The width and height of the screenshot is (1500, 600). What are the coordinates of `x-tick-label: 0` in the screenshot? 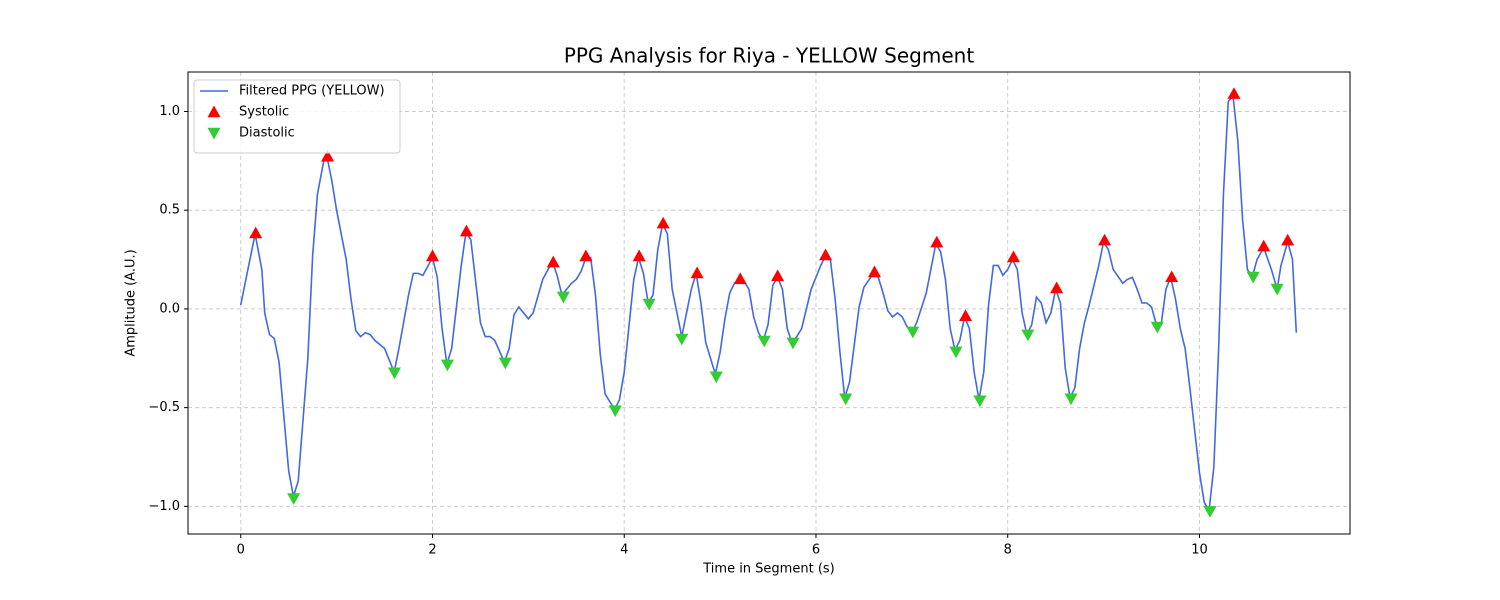 It's located at (241, 550).